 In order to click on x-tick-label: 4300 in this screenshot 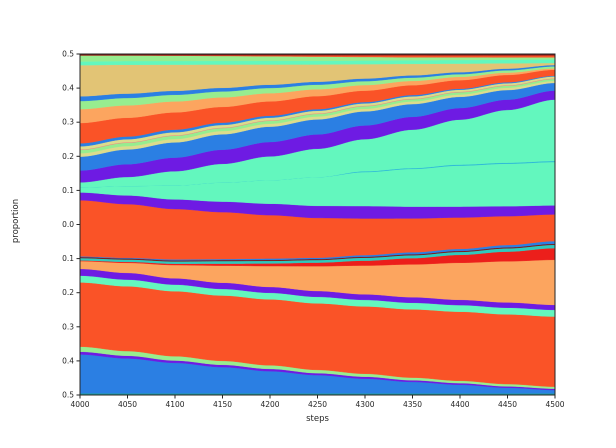, I will do `click(364, 404)`.